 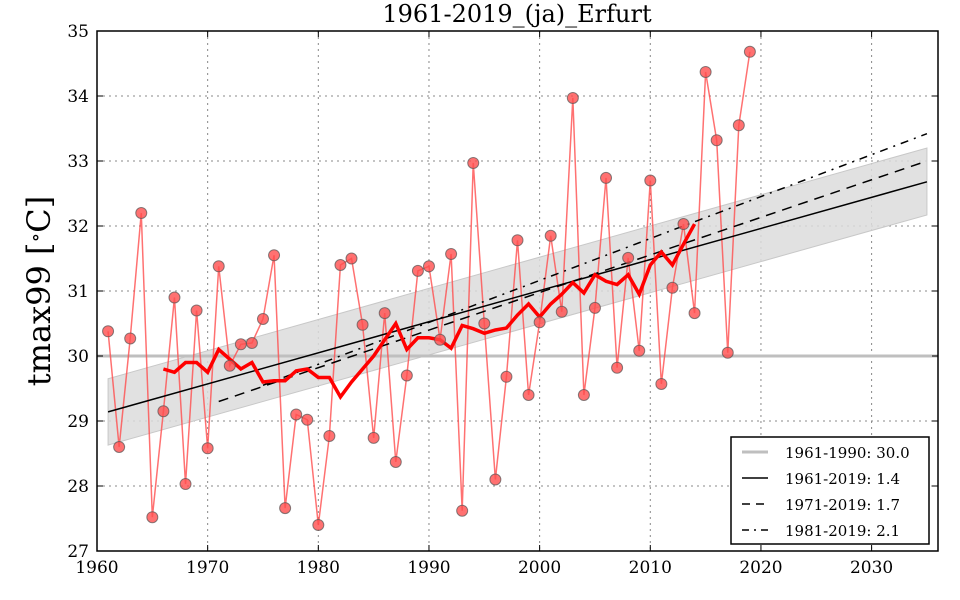 What do you see at coordinates (318, 568) in the screenshot?
I see `x-tick-label: 1980` at bounding box center [318, 568].